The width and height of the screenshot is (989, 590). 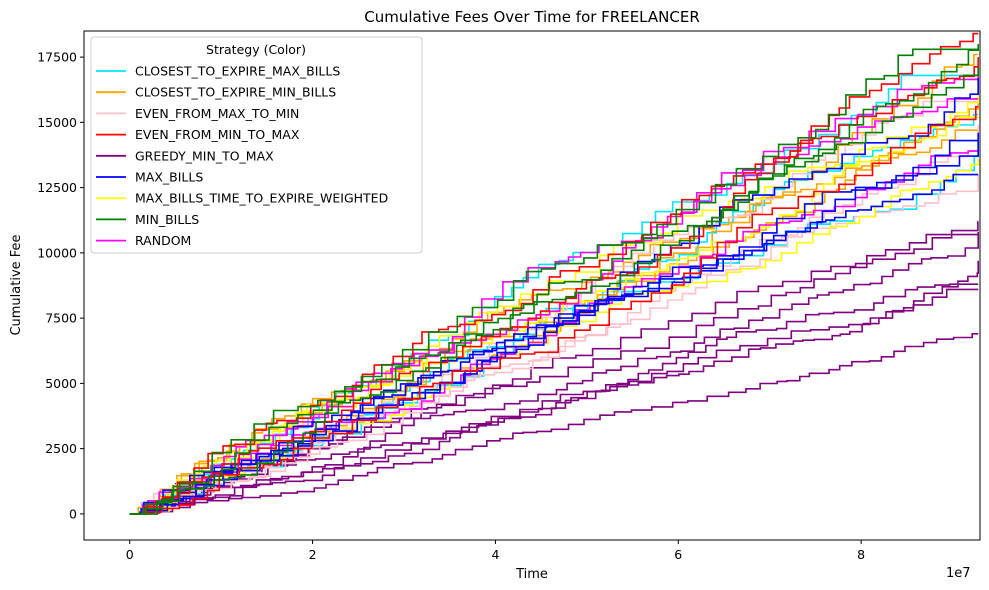 What do you see at coordinates (261, 198) in the screenshot?
I see `legend-label: MAX_BILLS_TIME_TO_EXPIRE_WEIGHTED` at bounding box center [261, 198].